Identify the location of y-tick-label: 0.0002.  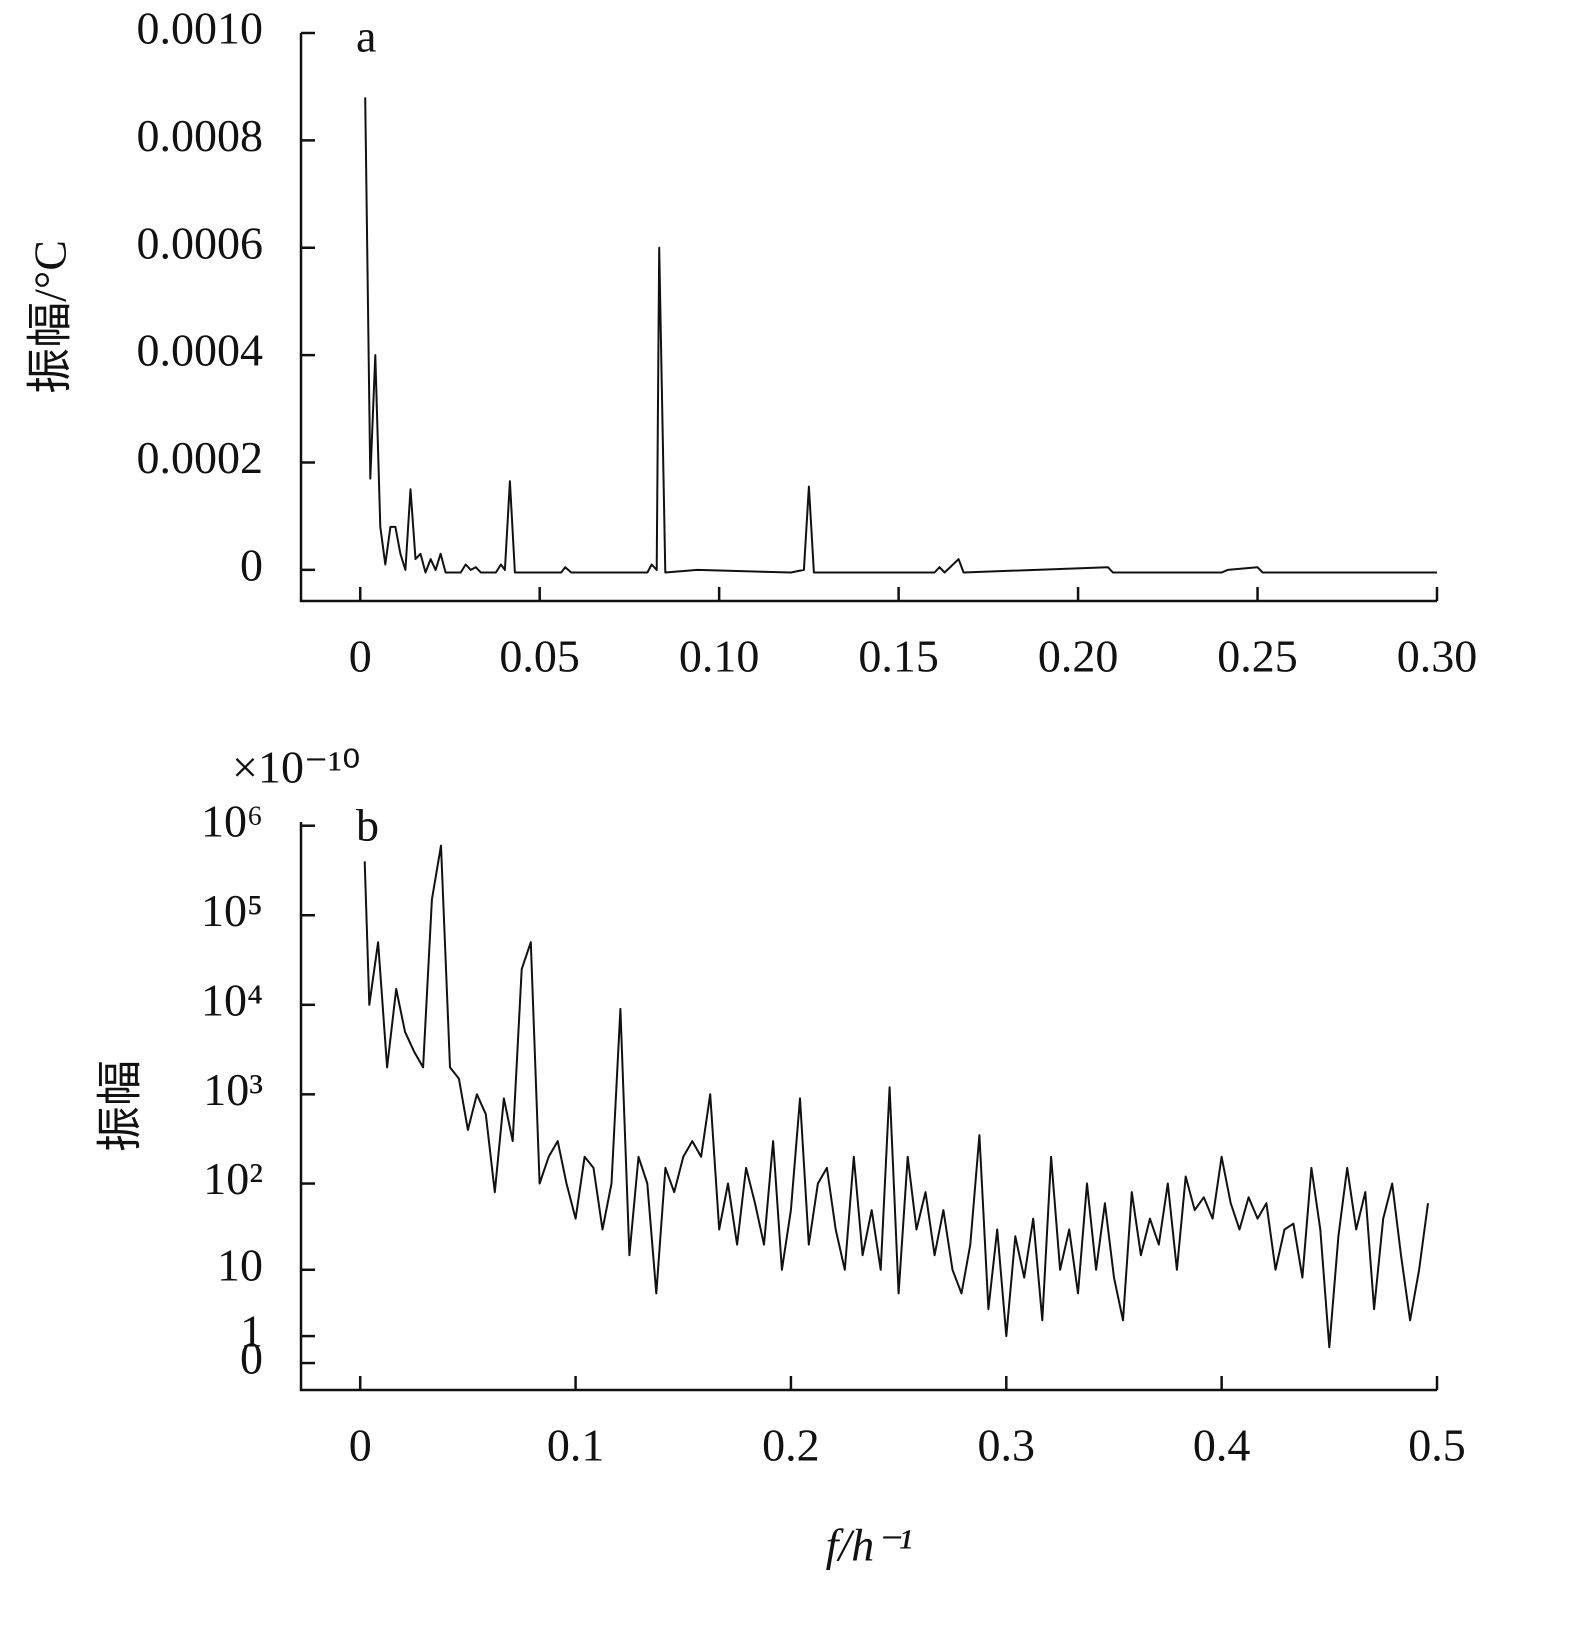
(200, 457).